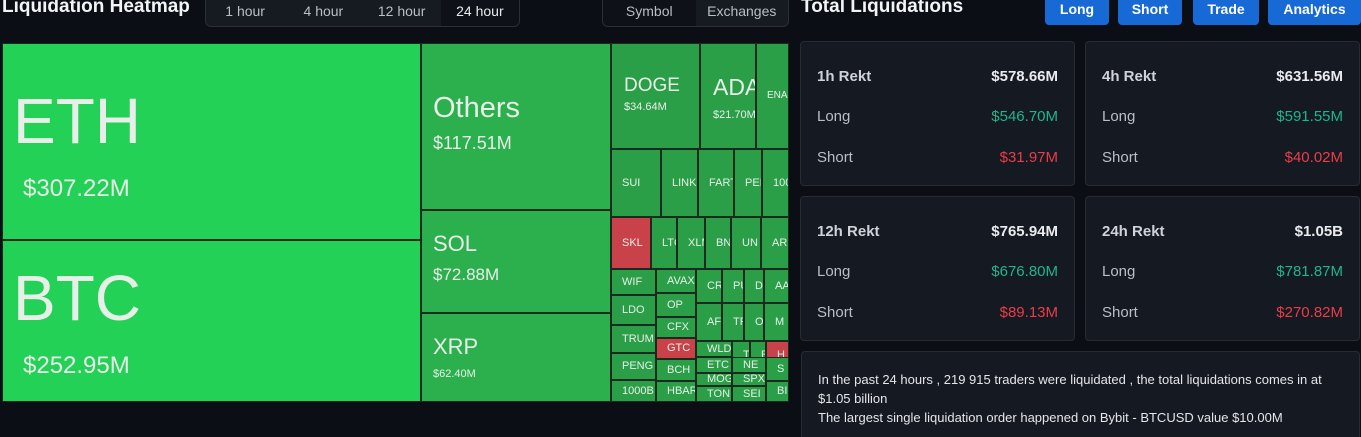  Describe the element at coordinates (1028, 312) in the screenshot. I see `short-value: $89.13M` at that location.